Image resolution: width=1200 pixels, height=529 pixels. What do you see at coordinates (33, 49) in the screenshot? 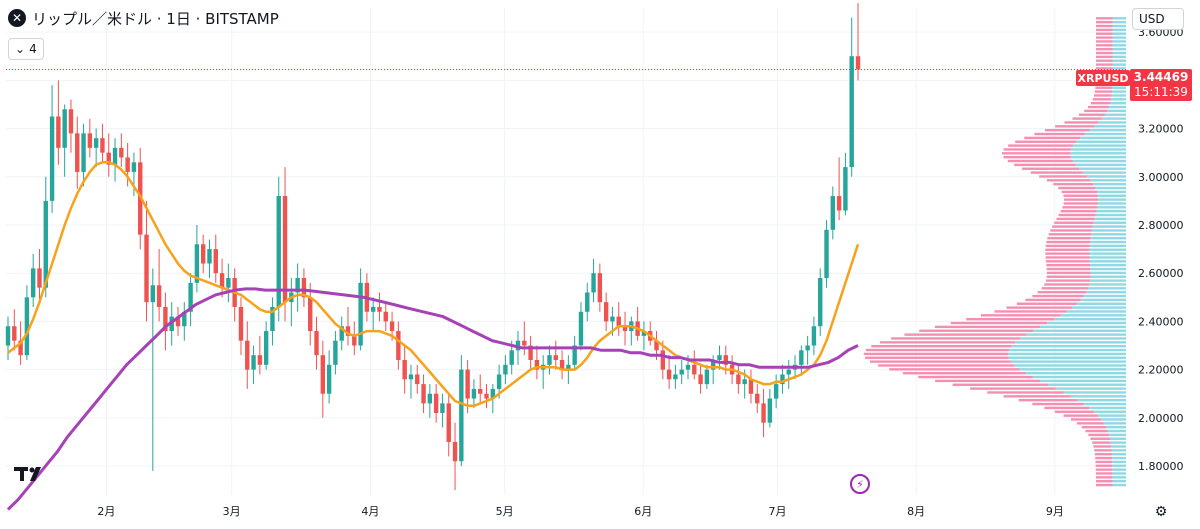
I see `indicator-count: 4` at bounding box center [33, 49].